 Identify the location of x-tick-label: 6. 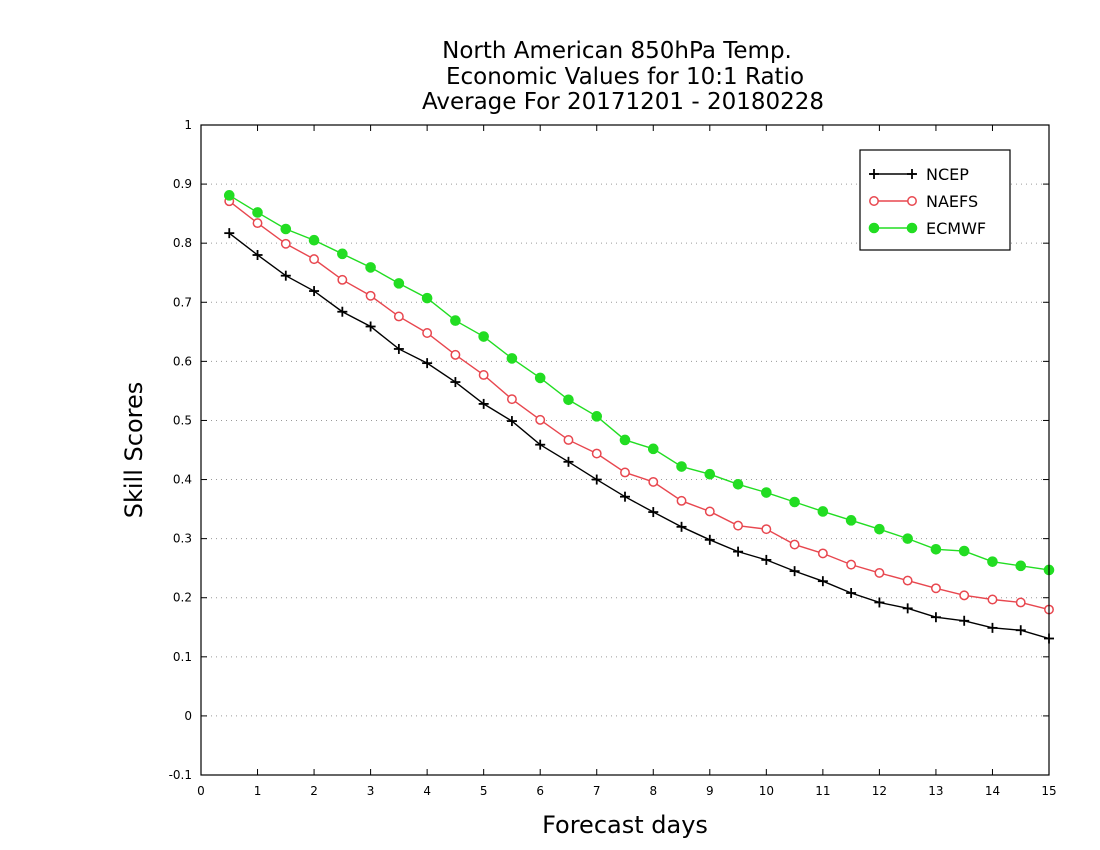
(540, 791).